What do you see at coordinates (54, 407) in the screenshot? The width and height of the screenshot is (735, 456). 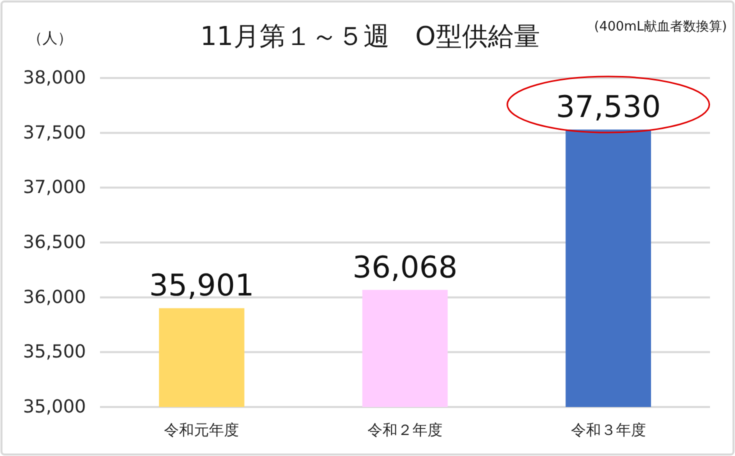 I see `ytick-label: 35,000` at bounding box center [54, 407].